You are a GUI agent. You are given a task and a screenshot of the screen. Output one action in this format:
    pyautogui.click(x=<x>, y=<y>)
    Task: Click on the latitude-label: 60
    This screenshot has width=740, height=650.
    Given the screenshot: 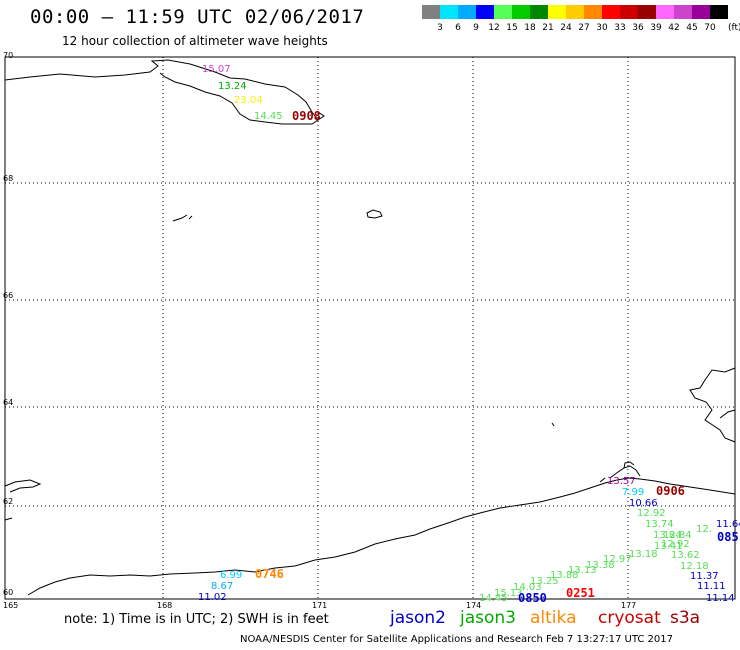 What is the action you would take?
    pyautogui.click(x=8, y=592)
    